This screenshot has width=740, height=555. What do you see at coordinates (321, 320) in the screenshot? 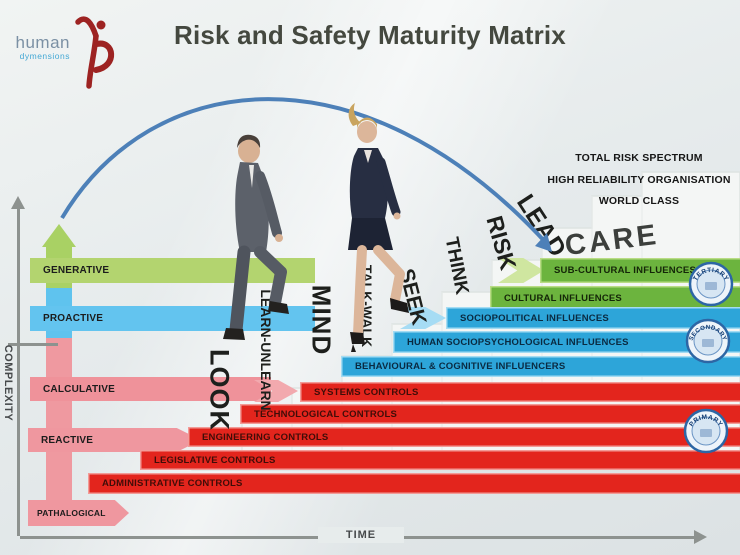
I see `step-word-mind: MIND` at bounding box center [321, 320].